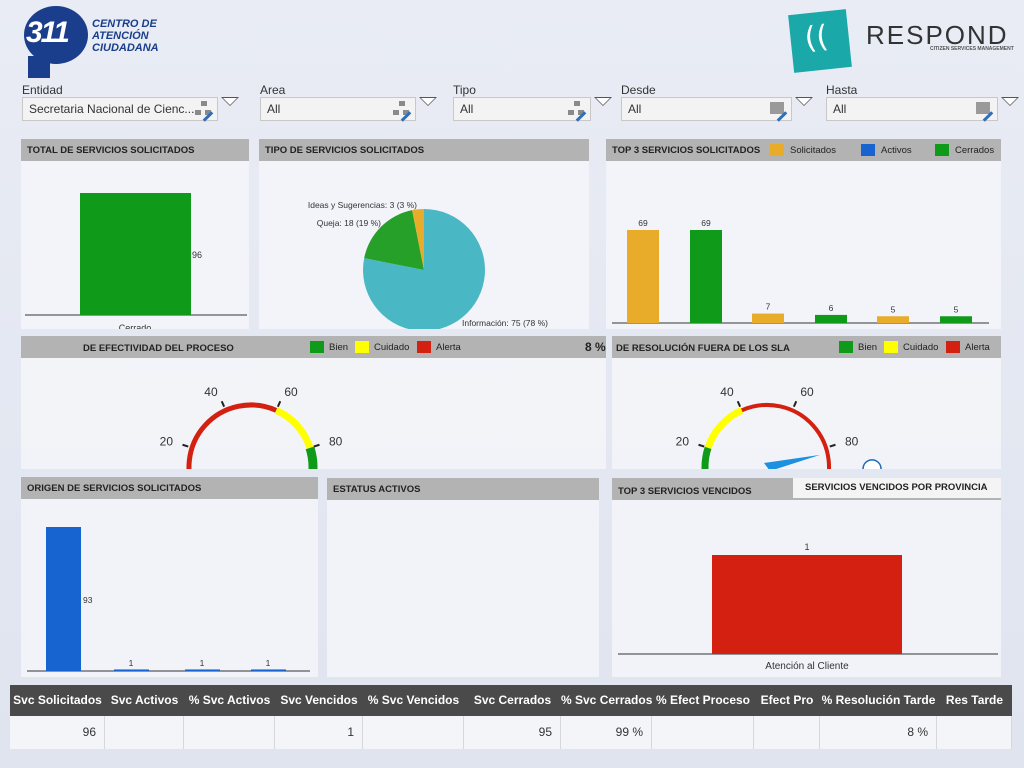  What do you see at coordinates (319, 732) in the screenshot?
I see `table-cell: 1` at bounding box center [319, 732].